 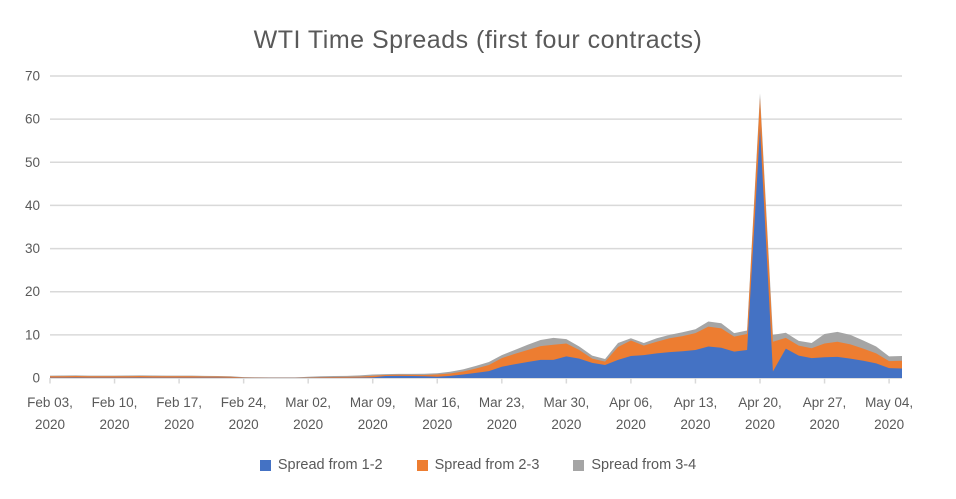 I want to click on y-axis-tick-label: 50, so click(x=32, y=162).